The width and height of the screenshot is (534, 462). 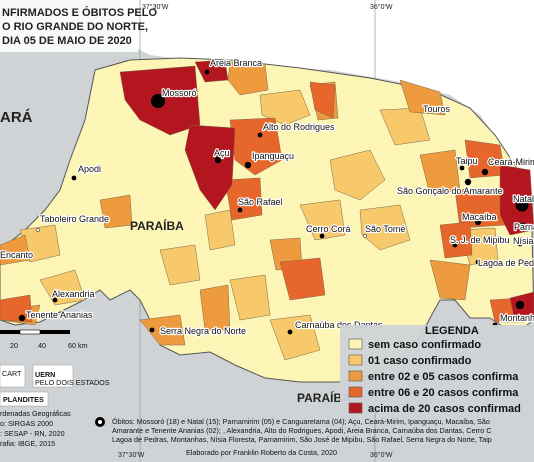 What do you see at coordinates (240, 210) in the screenshot?
I see `marker-sao-rafael` at bounding box center [240, 210].